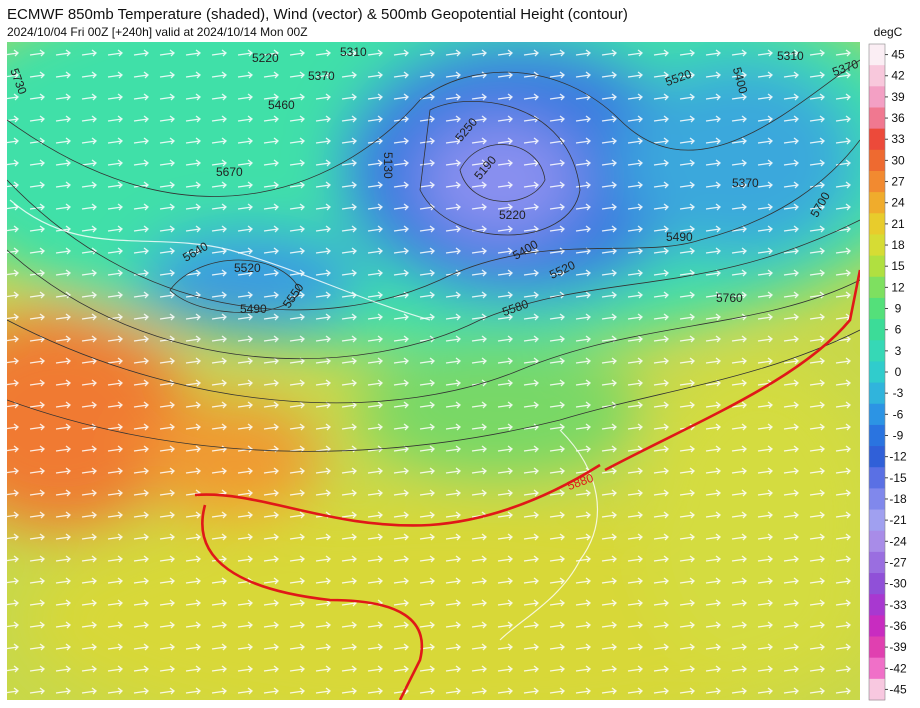 The image size is (920, 708). I want to click on colorbar-tick-label: 33, so click(898, 139).